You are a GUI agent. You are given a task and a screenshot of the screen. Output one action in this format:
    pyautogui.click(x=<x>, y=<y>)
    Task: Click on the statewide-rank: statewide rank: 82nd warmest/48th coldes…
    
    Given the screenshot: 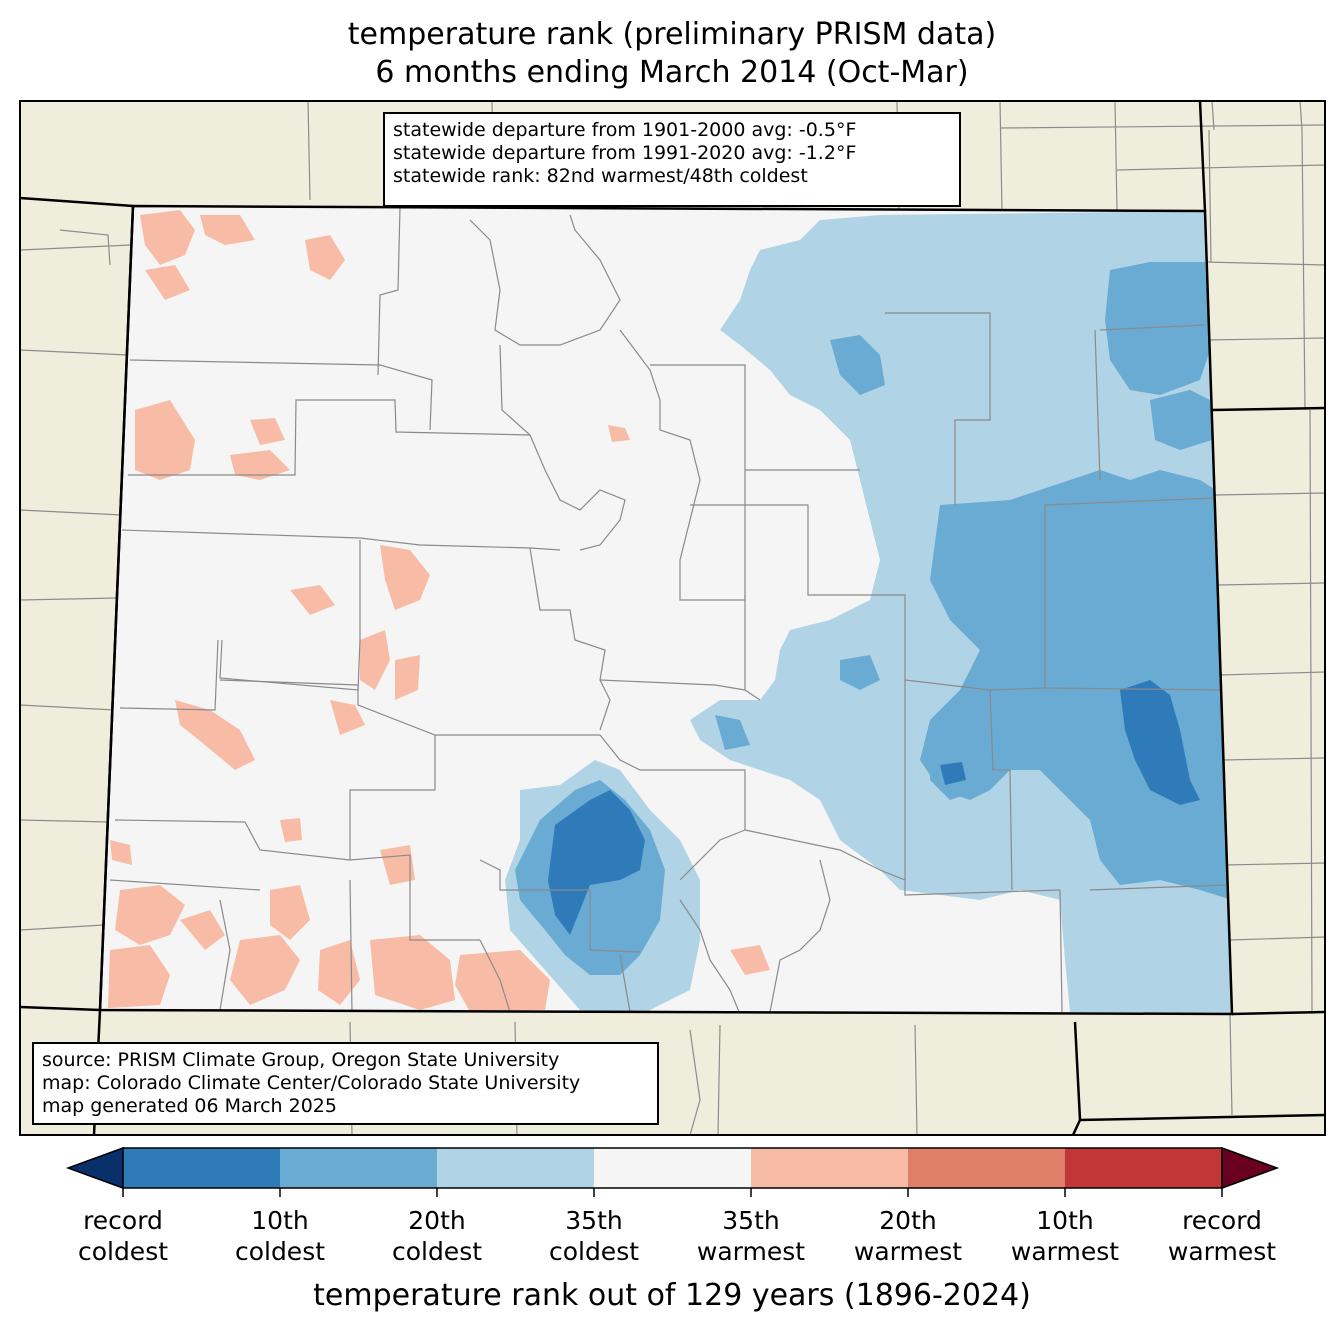 What is the action you would take?
    pyautogui.click(x=600, y=176)
    